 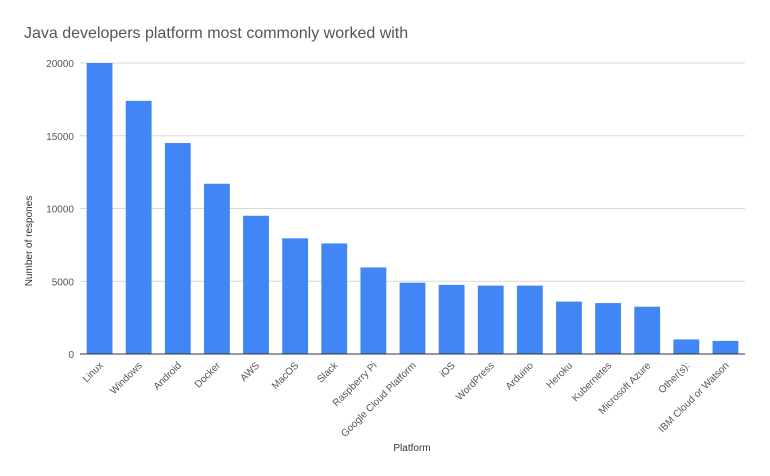 What do you see at coordinates (71, 355) in the screenshot?
I see `y-tick-label: 0` at bounding box center [71, 355].